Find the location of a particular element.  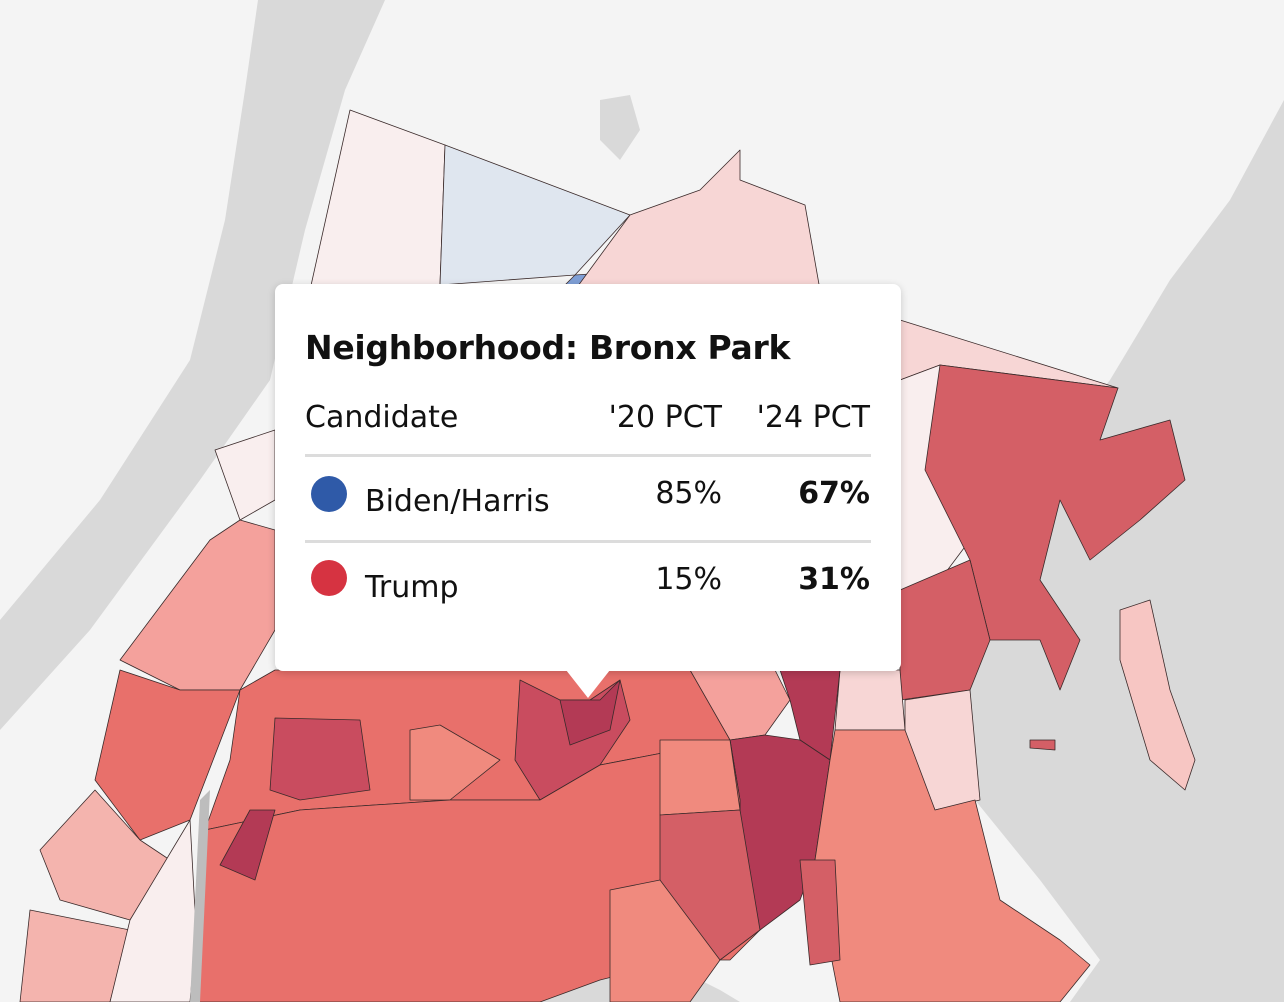

column-header: '24 PCT is located at coordinates (813, 417).